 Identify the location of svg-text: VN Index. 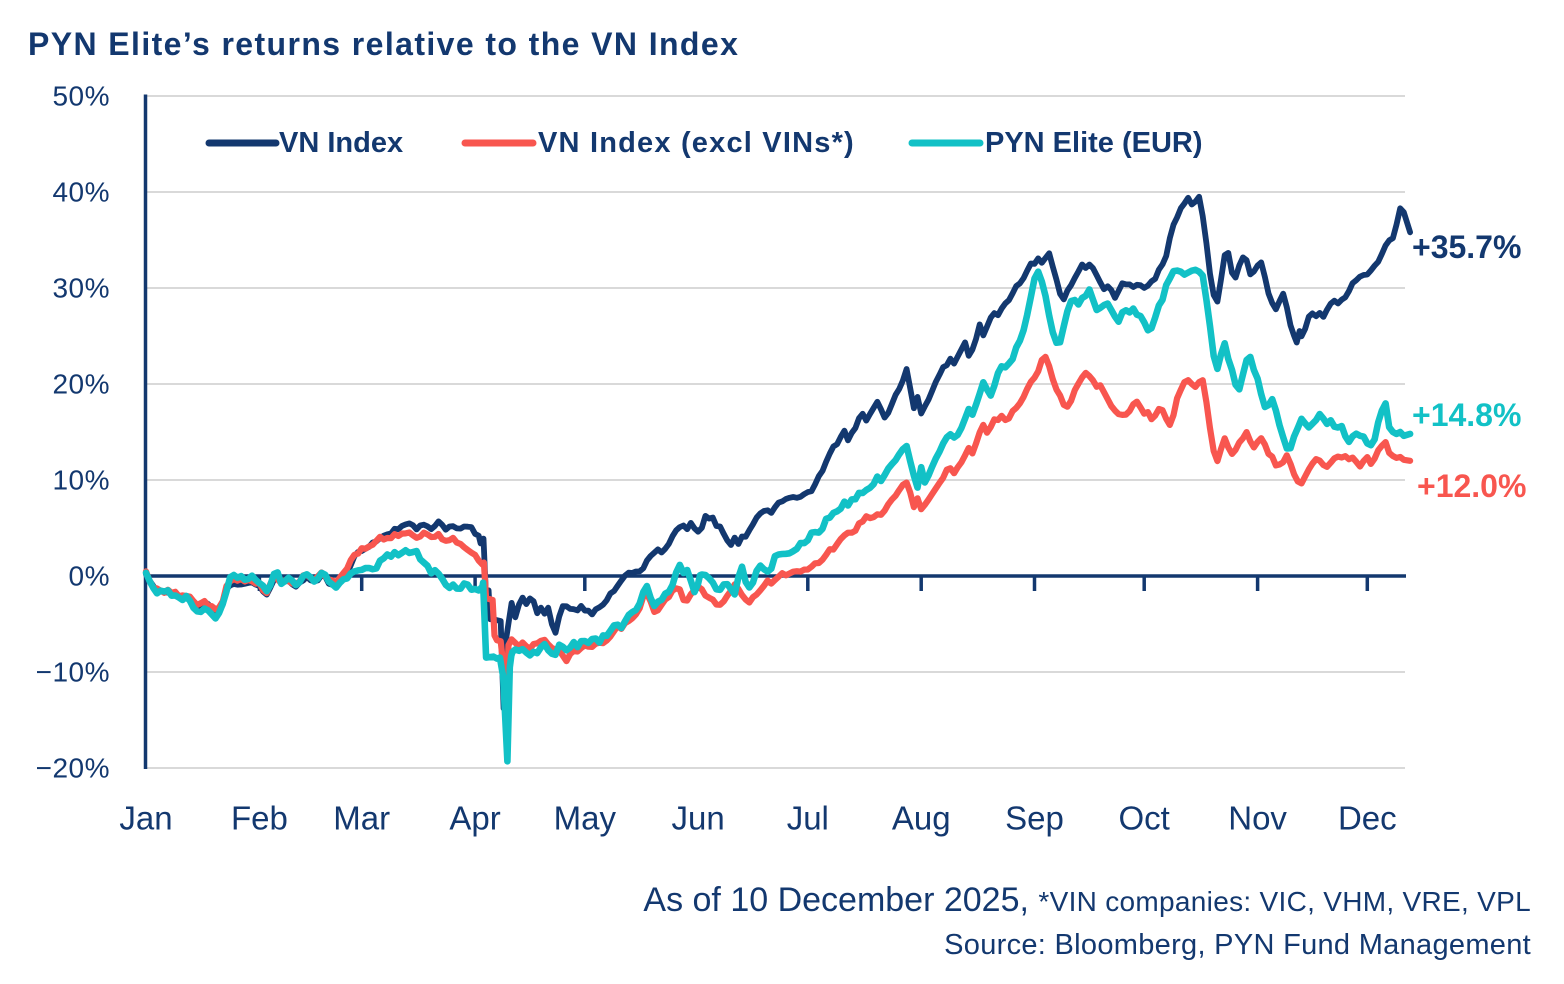
(341, 143).